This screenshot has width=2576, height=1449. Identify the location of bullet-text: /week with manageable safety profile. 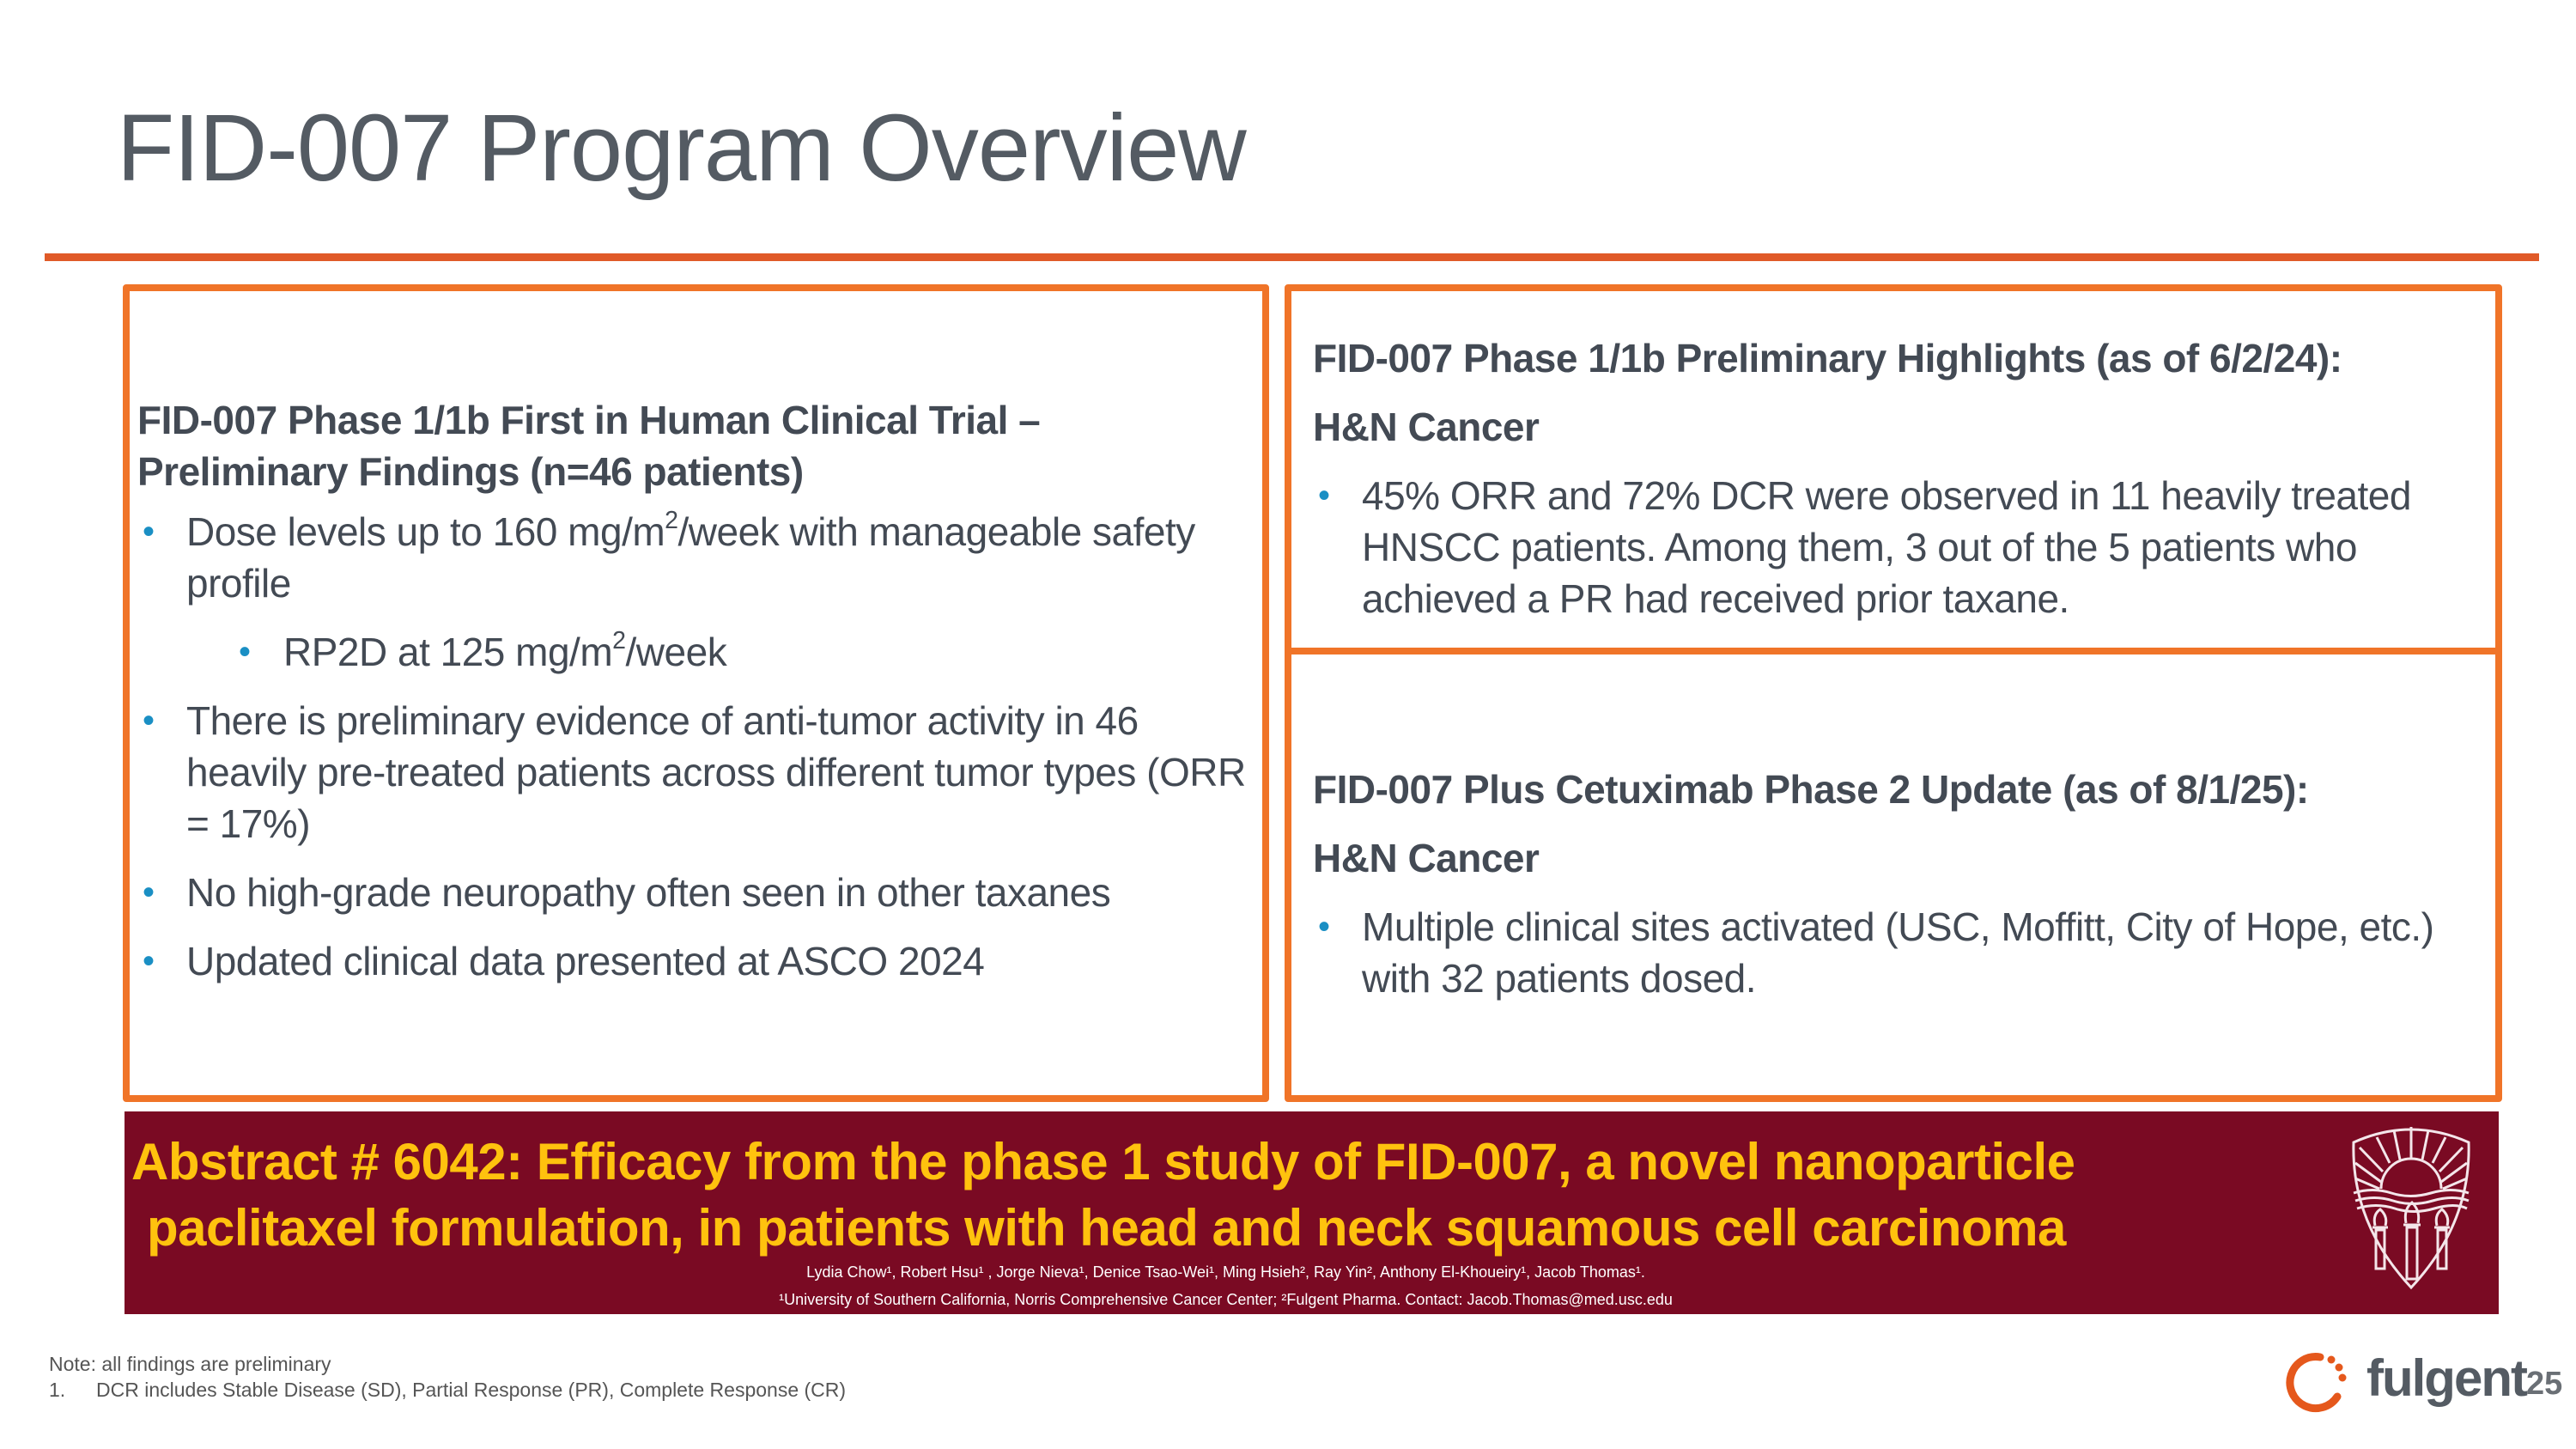
(691, 557).